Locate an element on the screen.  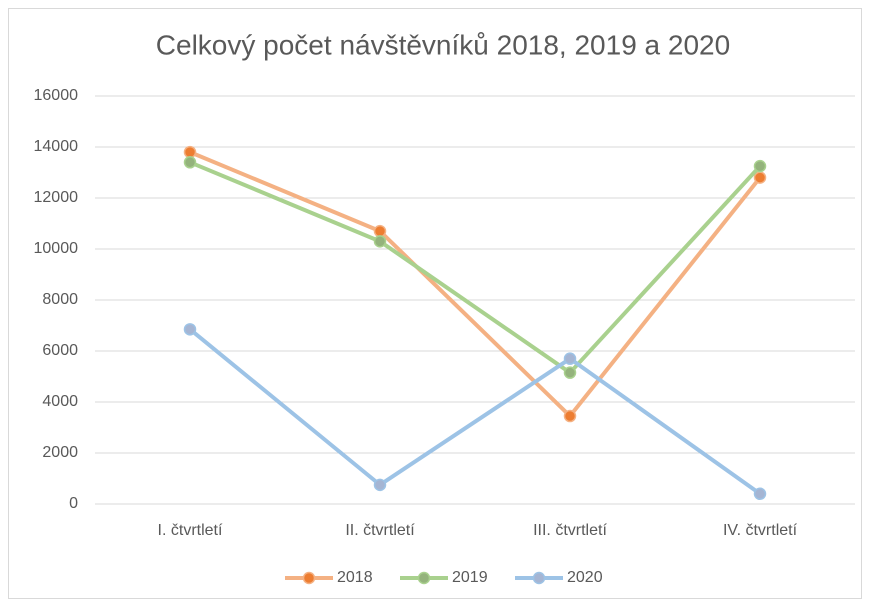
y-tick-label: 4000 is located at coordinates (60, 401).